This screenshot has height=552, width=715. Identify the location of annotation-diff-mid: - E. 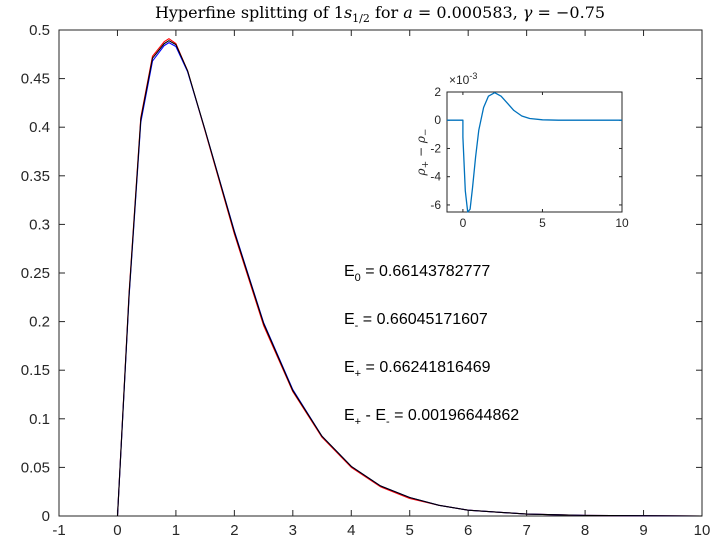
(373, 415).